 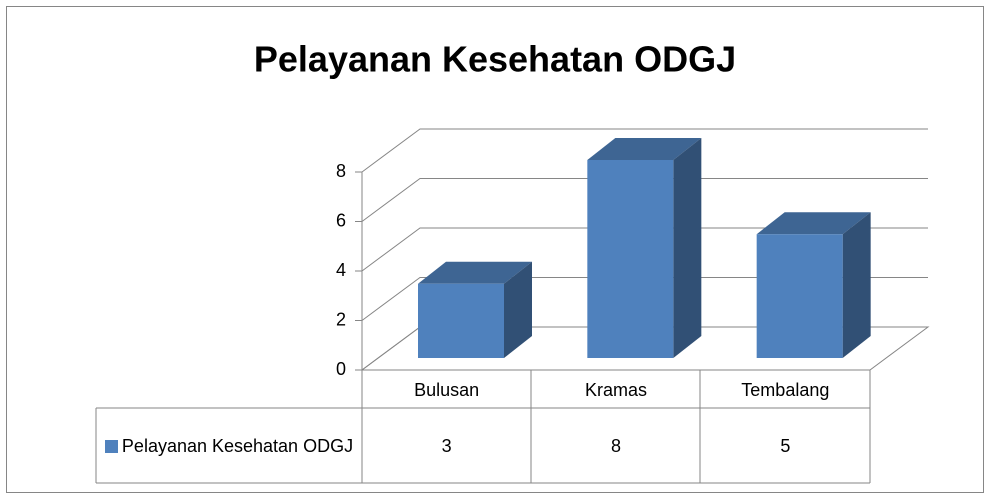 What do you see at coordinates (785, 390) in the screenshot?
I see `x-tick-label: Tembalang` at bounding box center [785, 390].